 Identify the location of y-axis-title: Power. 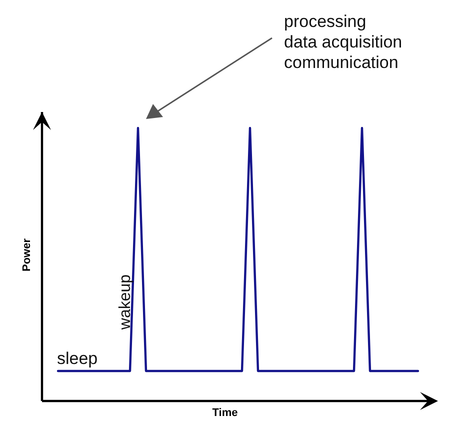
(27, 255).